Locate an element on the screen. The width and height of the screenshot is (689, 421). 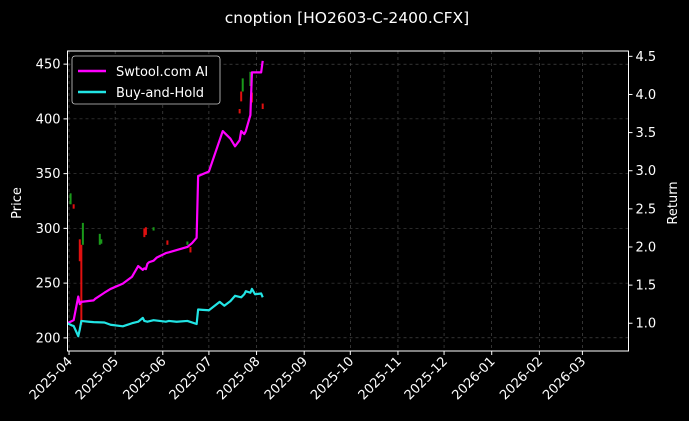
series-line-buy-hold is located at coordinates (165, 312).